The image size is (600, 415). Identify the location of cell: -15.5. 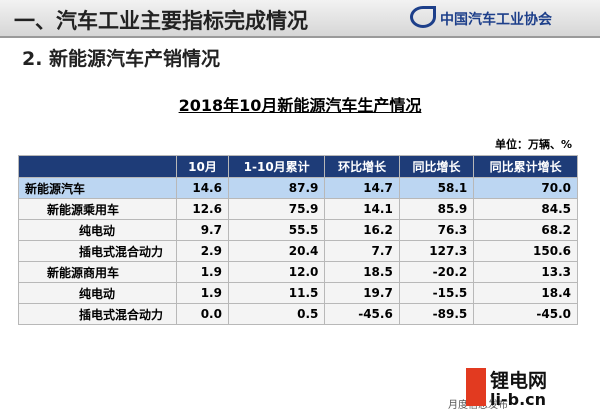
(436, 293).